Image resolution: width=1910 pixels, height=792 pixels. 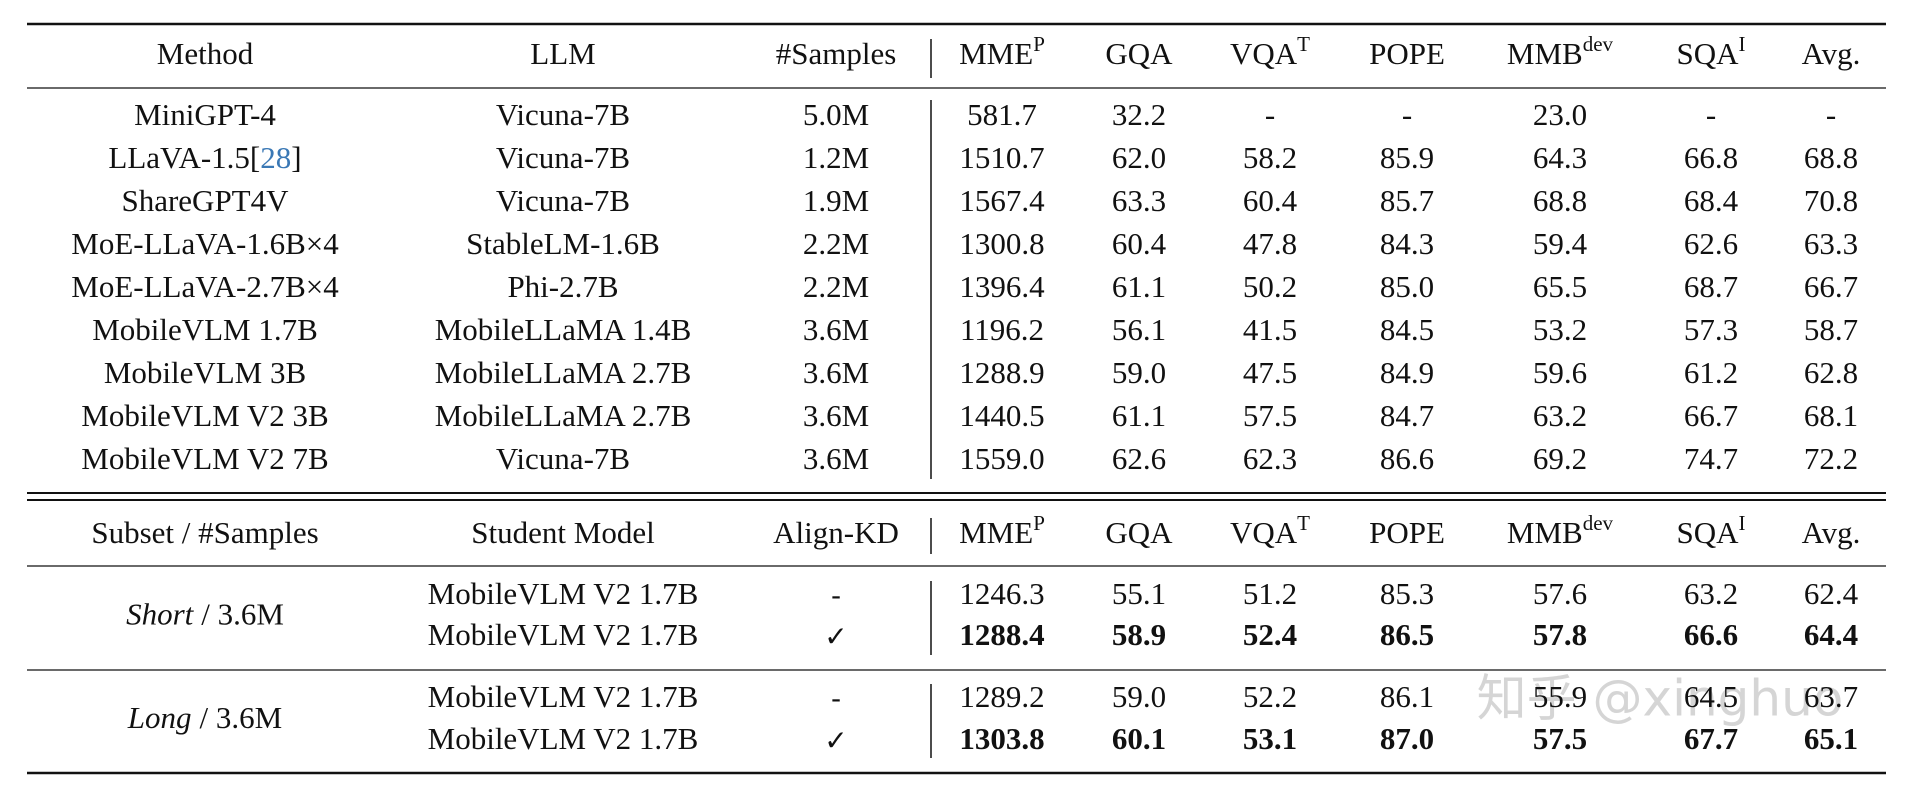 I want to click on table-cell: 59.4, so click(x=1560, y=243).